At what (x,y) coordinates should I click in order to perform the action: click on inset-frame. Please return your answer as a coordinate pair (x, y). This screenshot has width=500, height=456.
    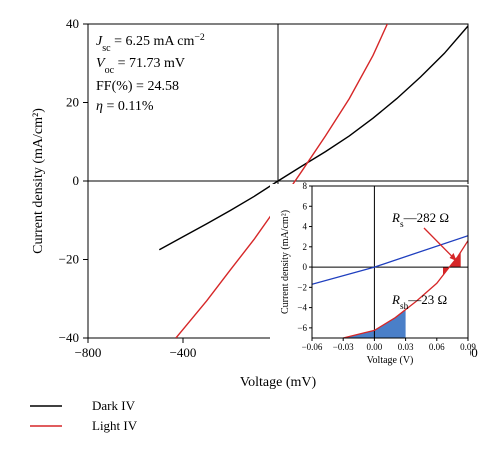
    Looking at the image, I should click on (390, 262).